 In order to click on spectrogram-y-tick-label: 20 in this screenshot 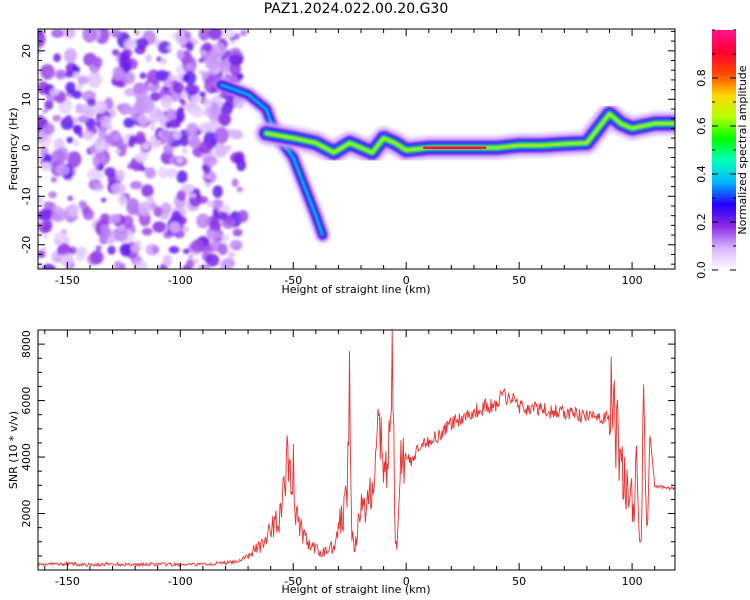, I will do `click(26, 51)`.